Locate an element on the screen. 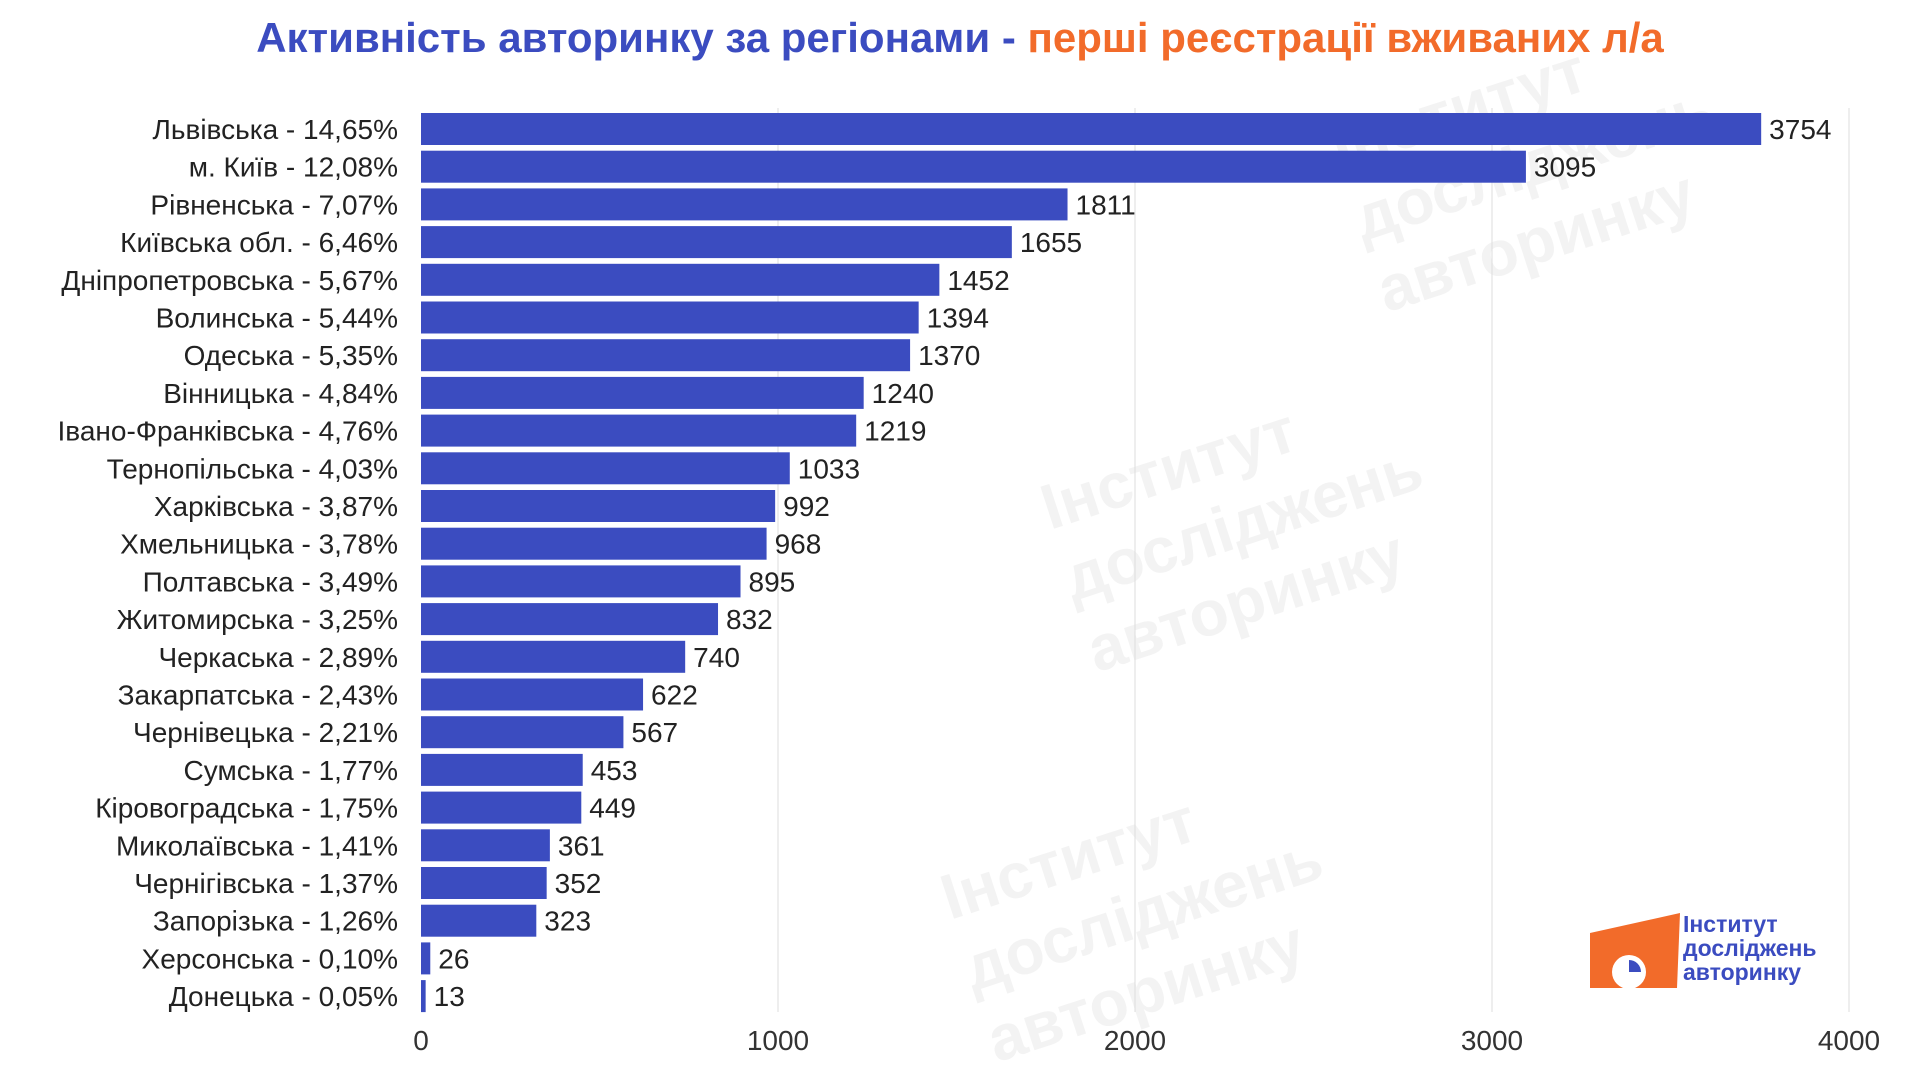 The width and height of the screenshot is (1920, 1080). logo-line-1: Інститут is located at coordinates (1730, 924).